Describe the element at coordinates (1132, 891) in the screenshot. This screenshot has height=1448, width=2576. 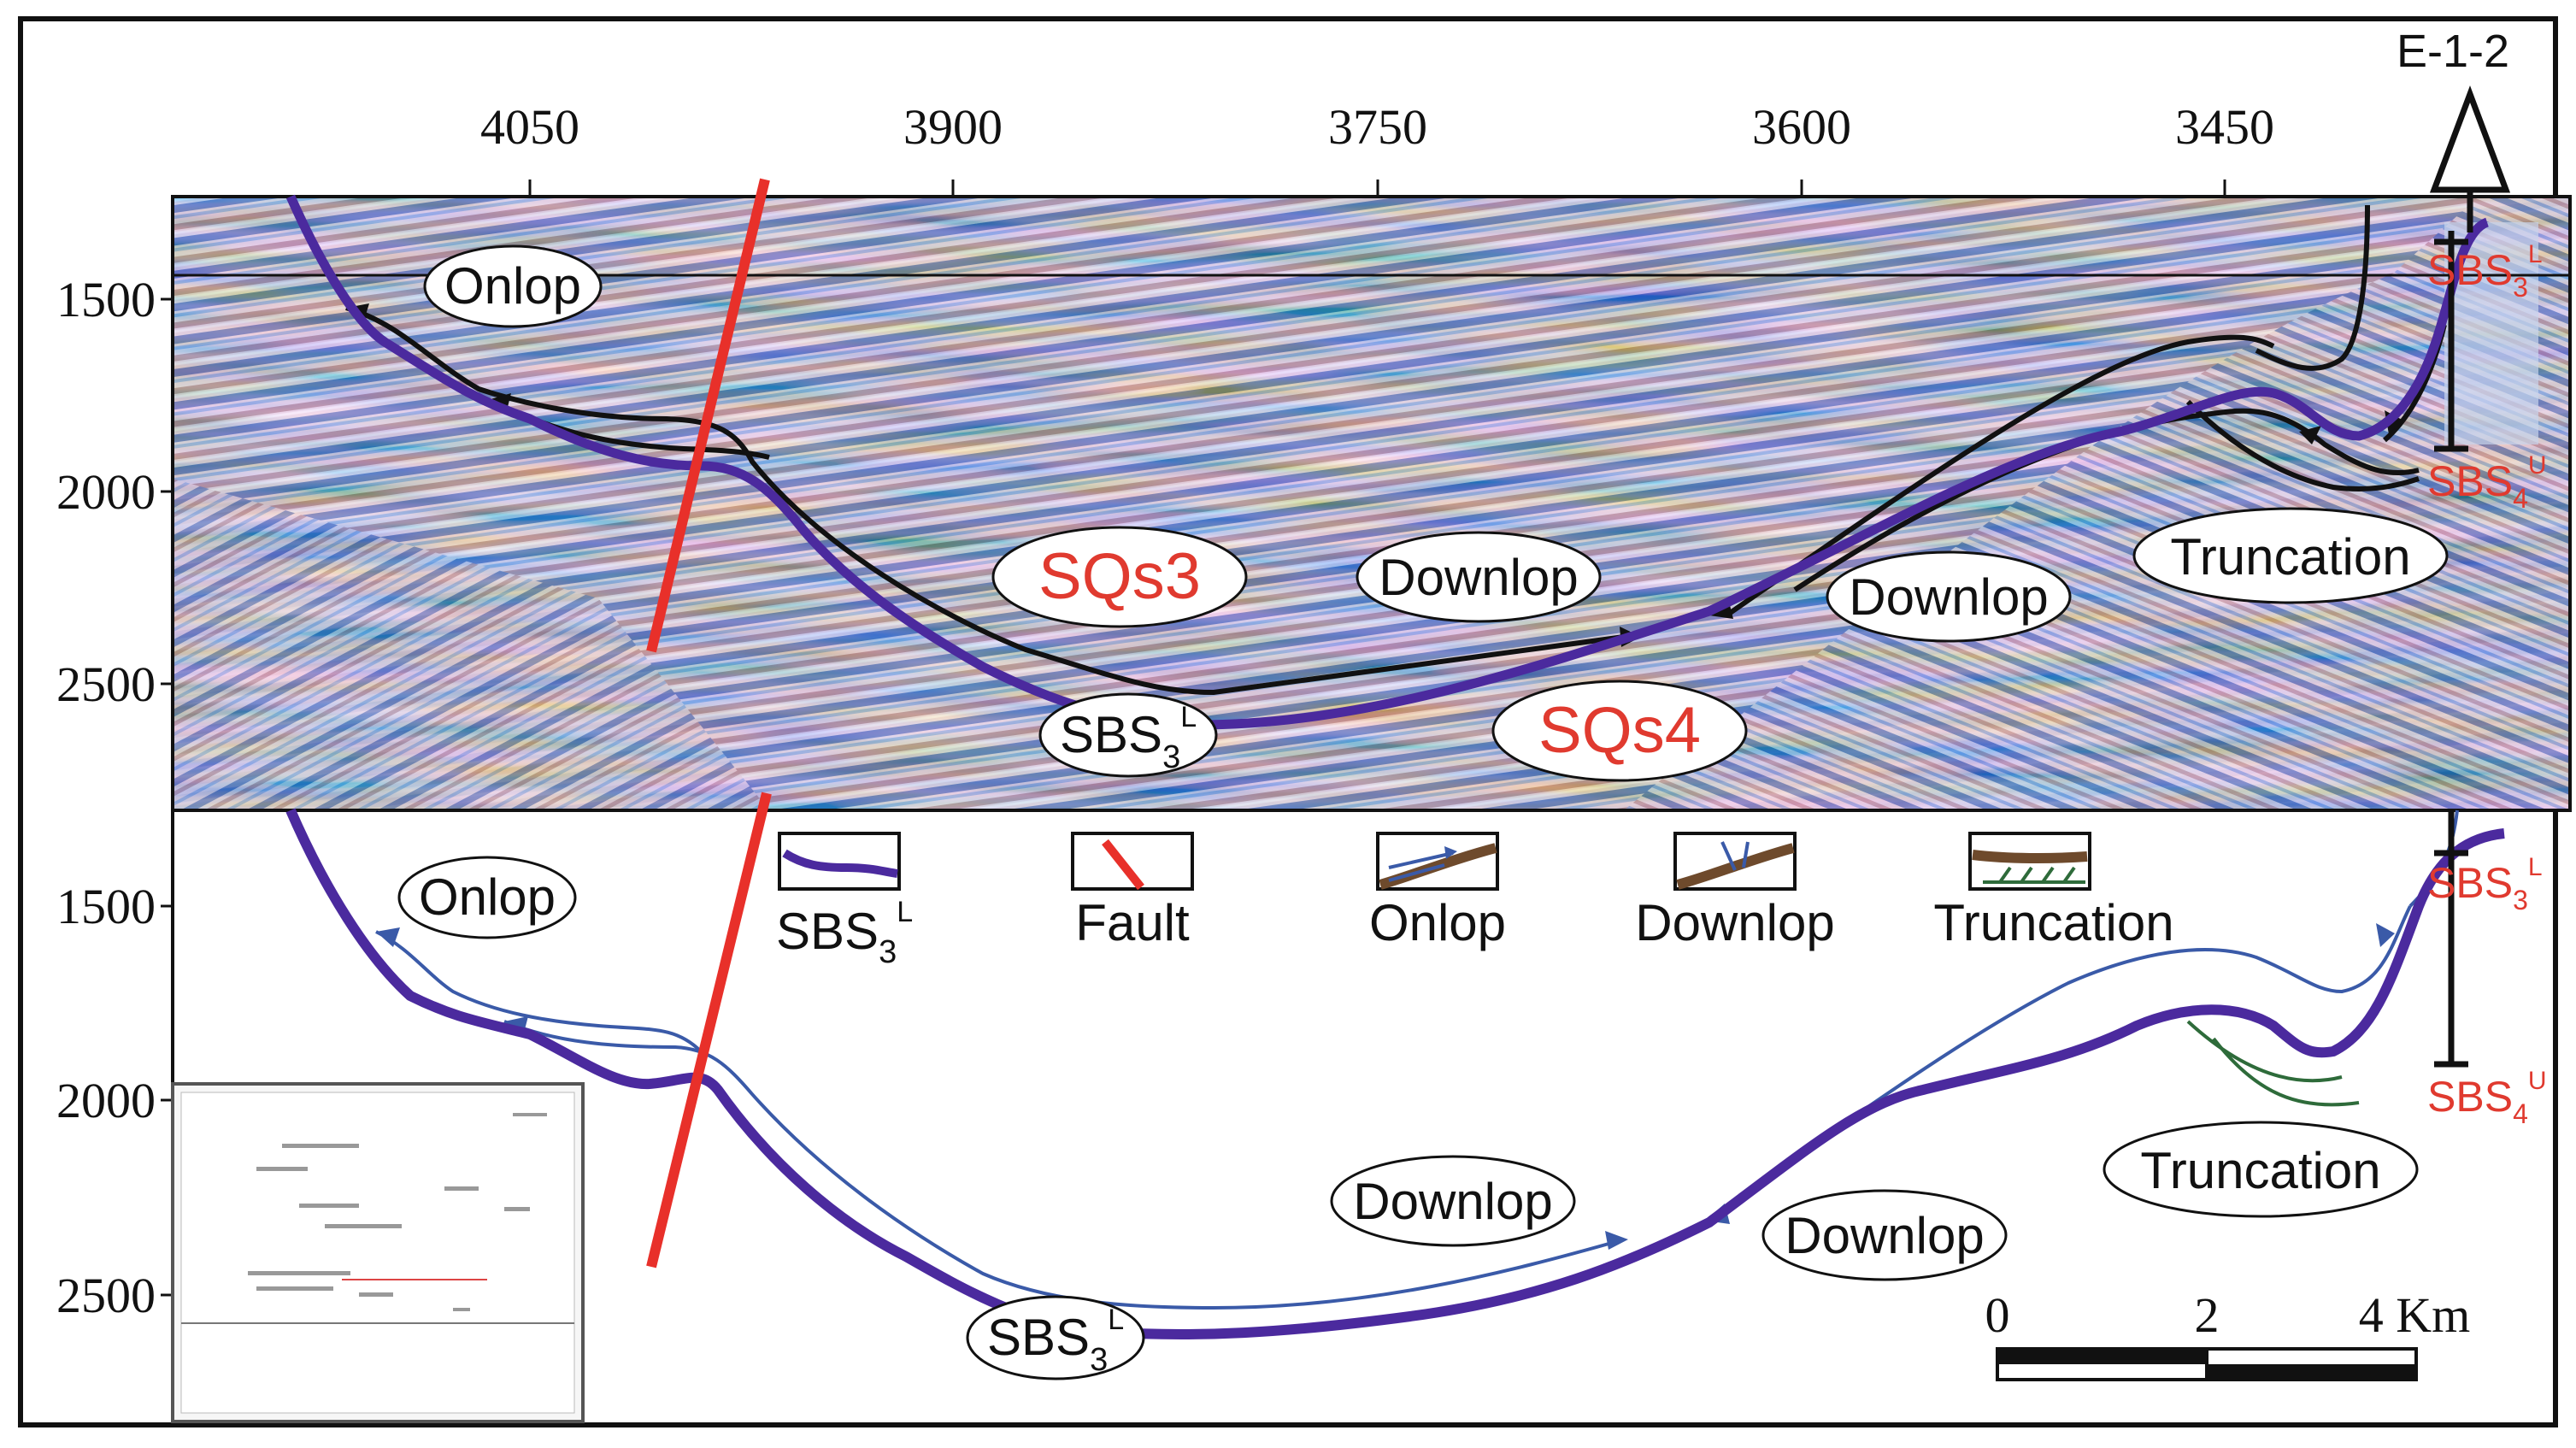
I see `legend-item-fault: Fault` at that location.